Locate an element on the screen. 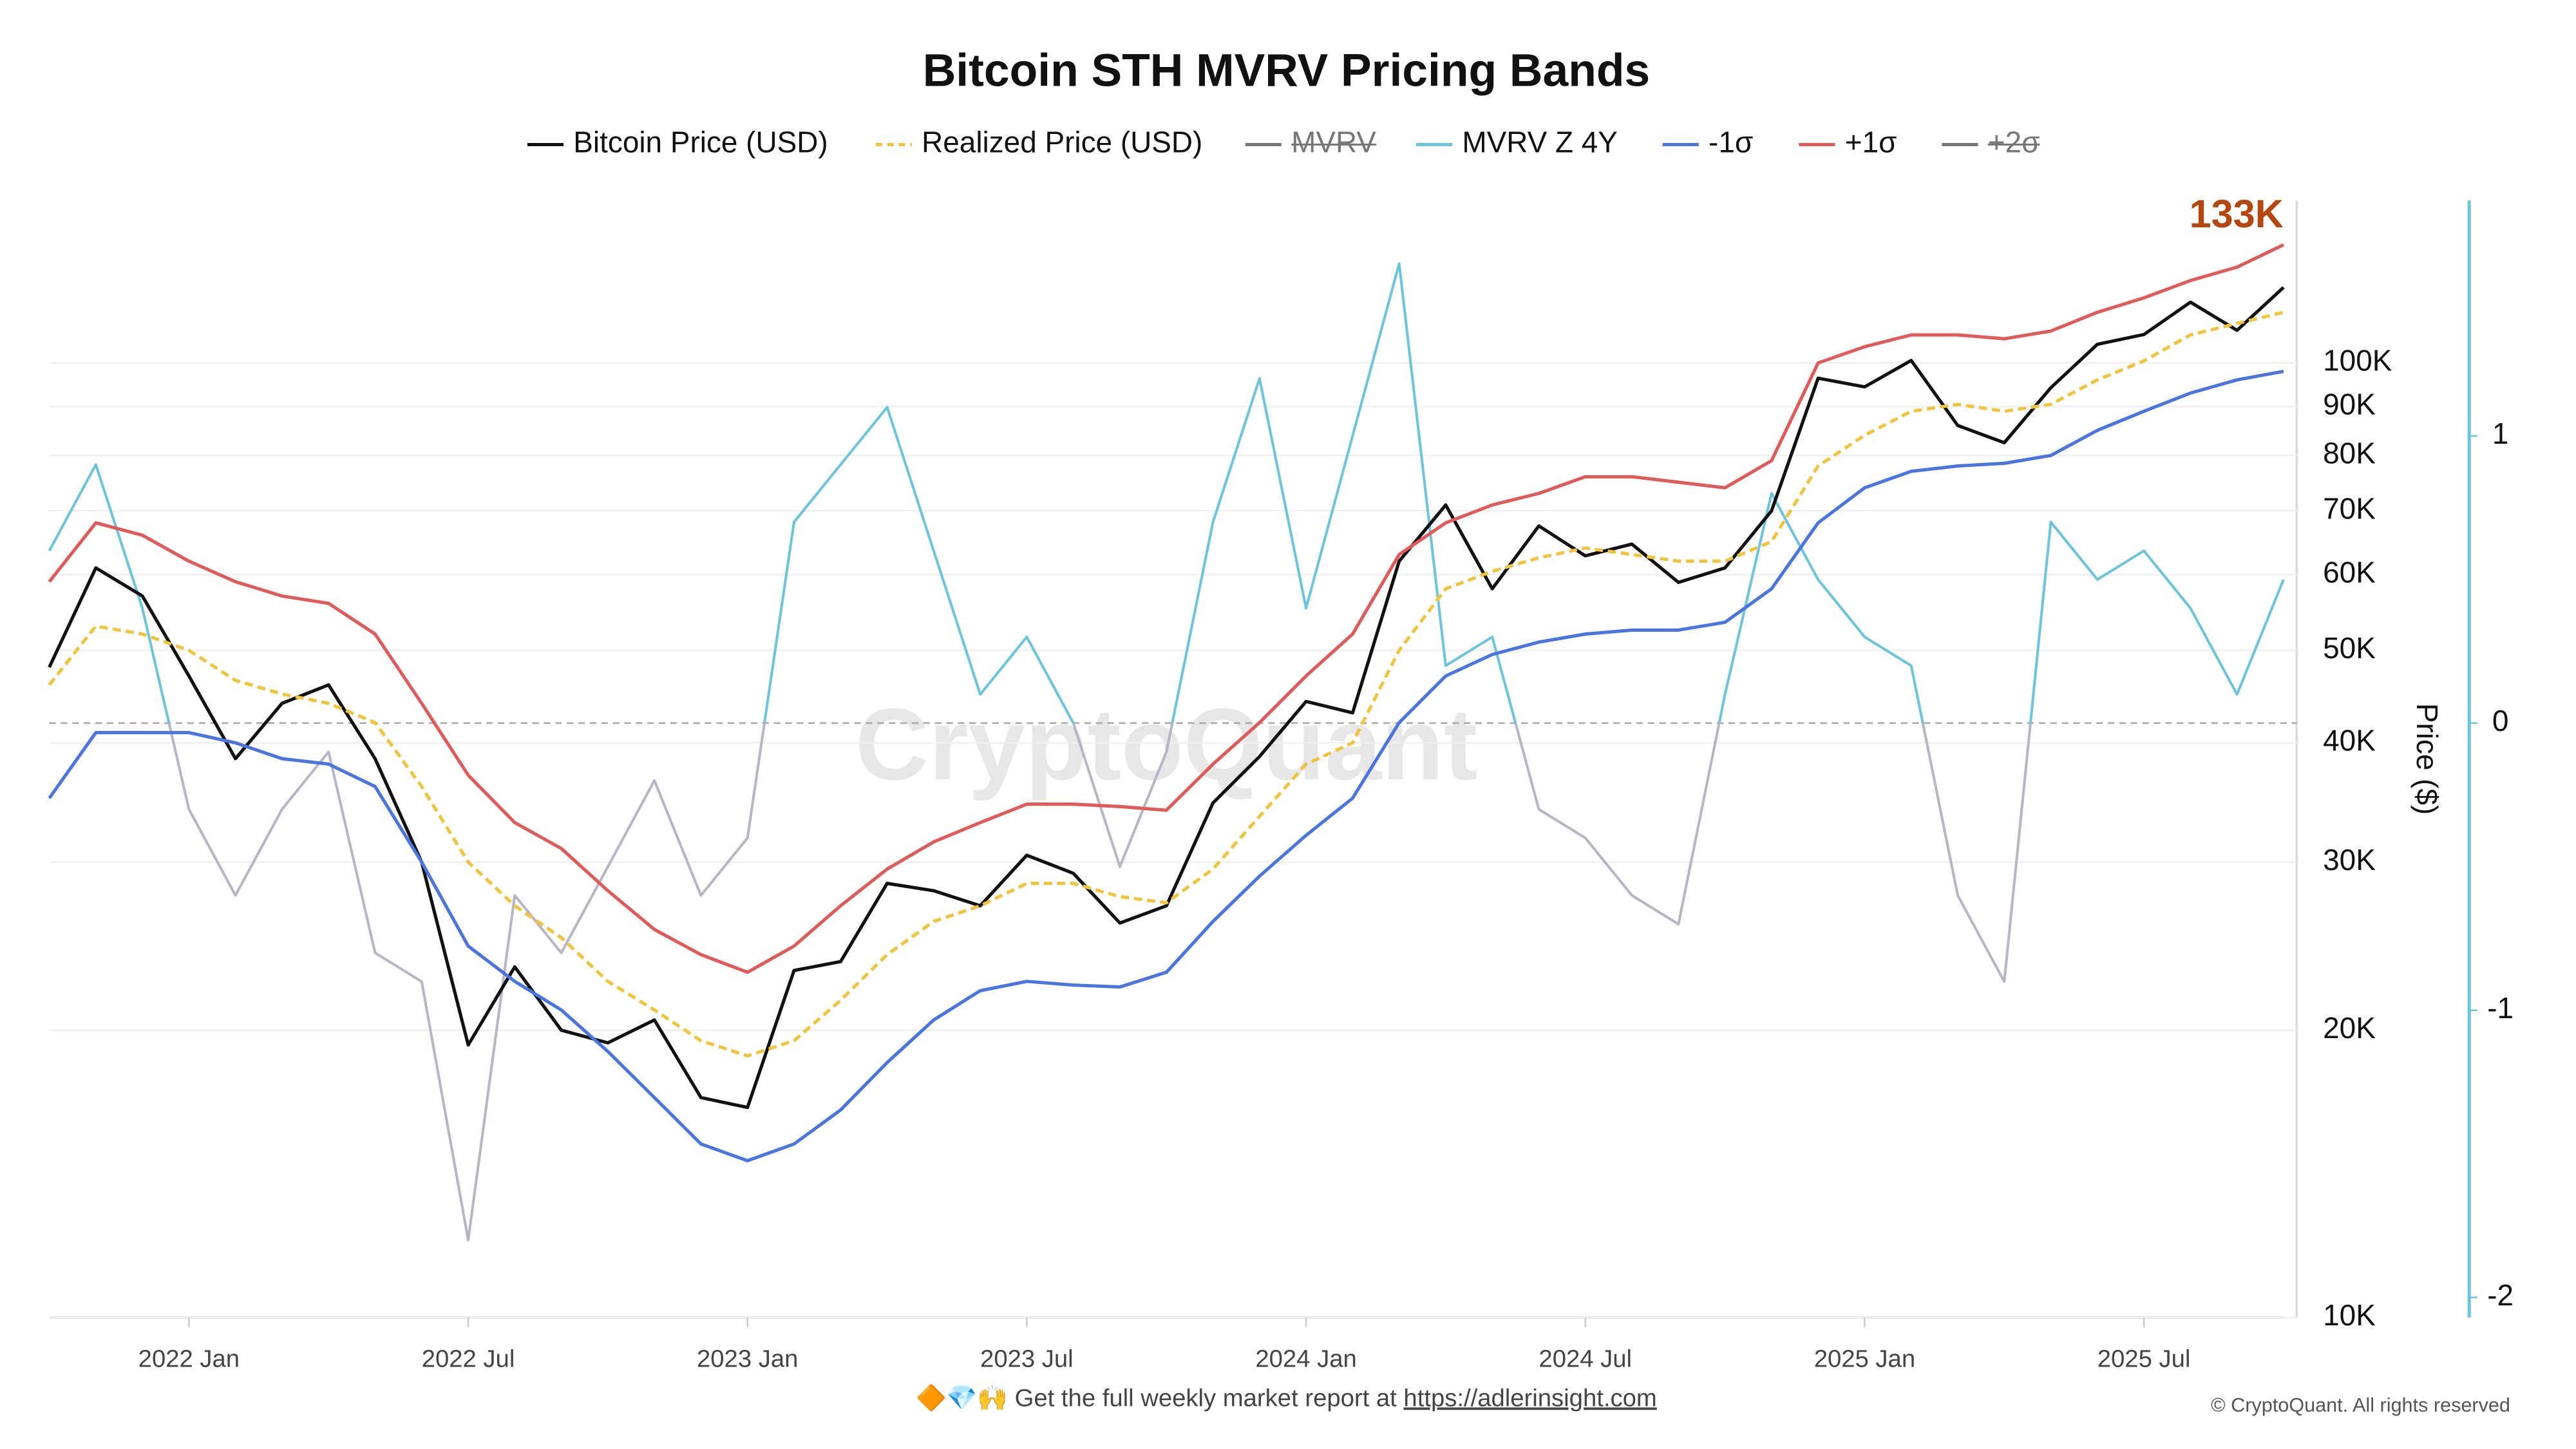  y2-tick-label: 1 is located at coordinates (2500, 433).